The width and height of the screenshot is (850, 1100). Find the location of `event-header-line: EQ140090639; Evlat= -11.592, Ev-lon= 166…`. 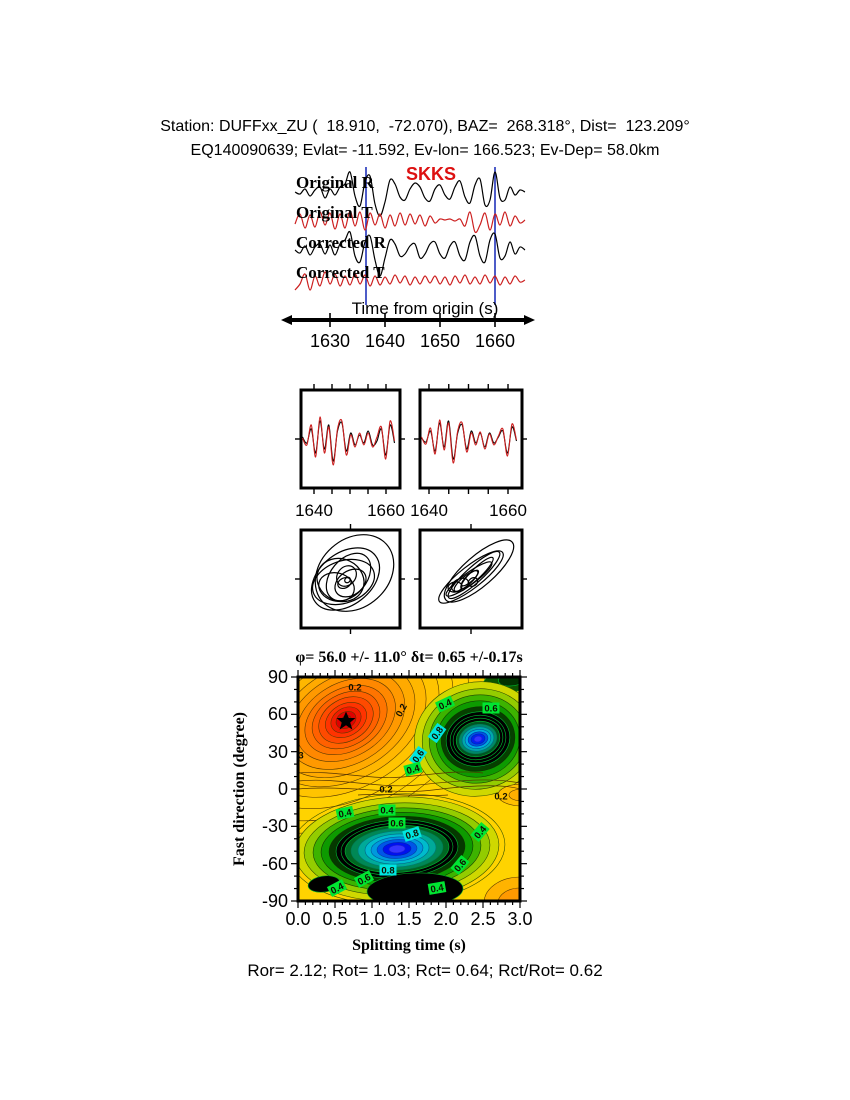

event-header-line: EQ140090639; Evlat= -11.592, Ev-lon= 166… is located at coordinates (425, 150).